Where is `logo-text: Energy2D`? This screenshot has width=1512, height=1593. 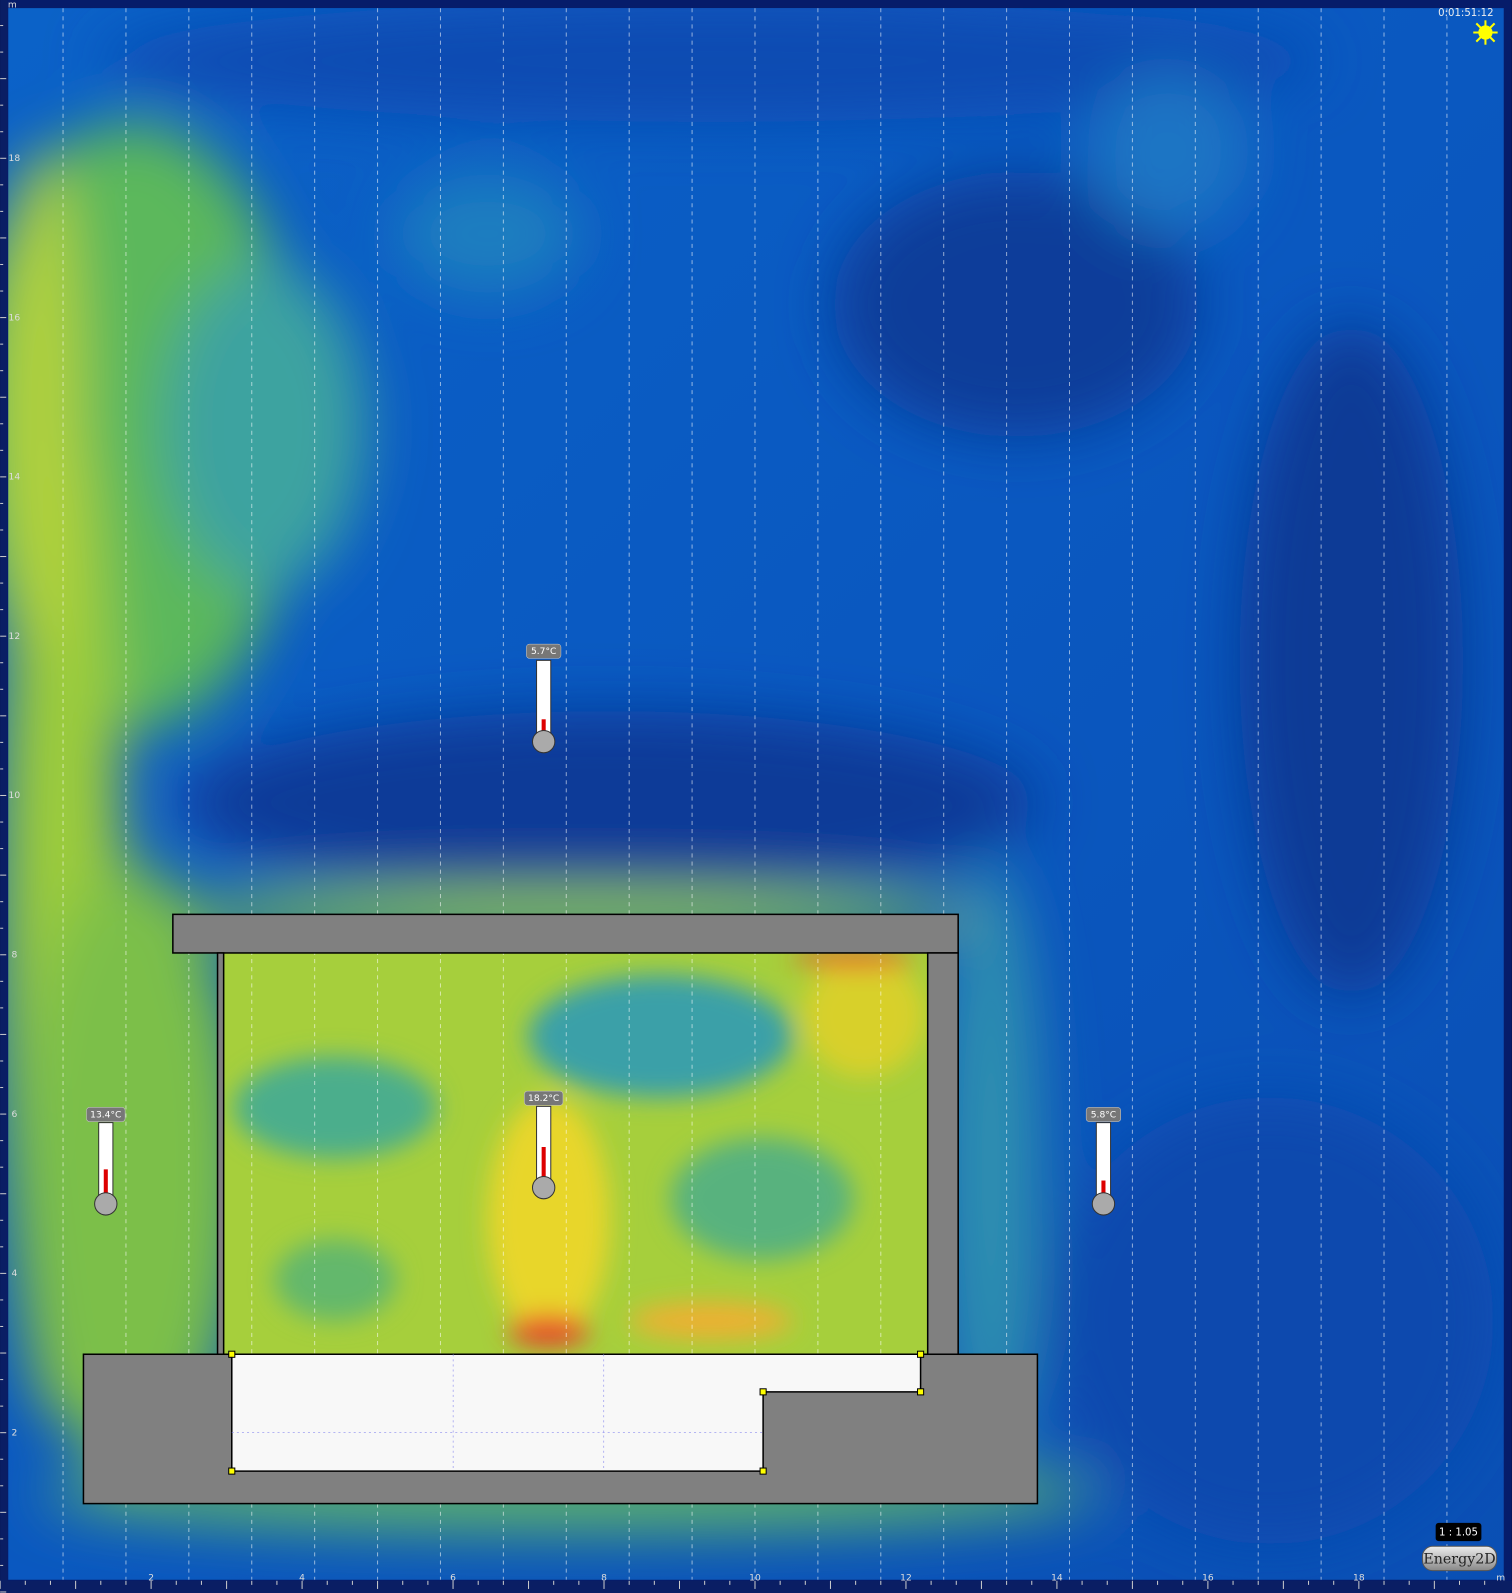
logo-text: Energy2D is located at coordinates (1459, 1559).